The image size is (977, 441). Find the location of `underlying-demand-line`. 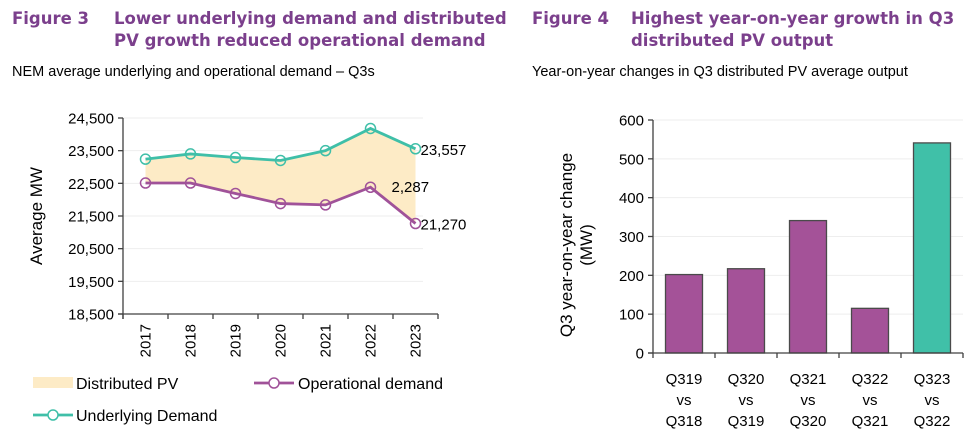

underlying-demand-line is located at coordinates (281, 144).